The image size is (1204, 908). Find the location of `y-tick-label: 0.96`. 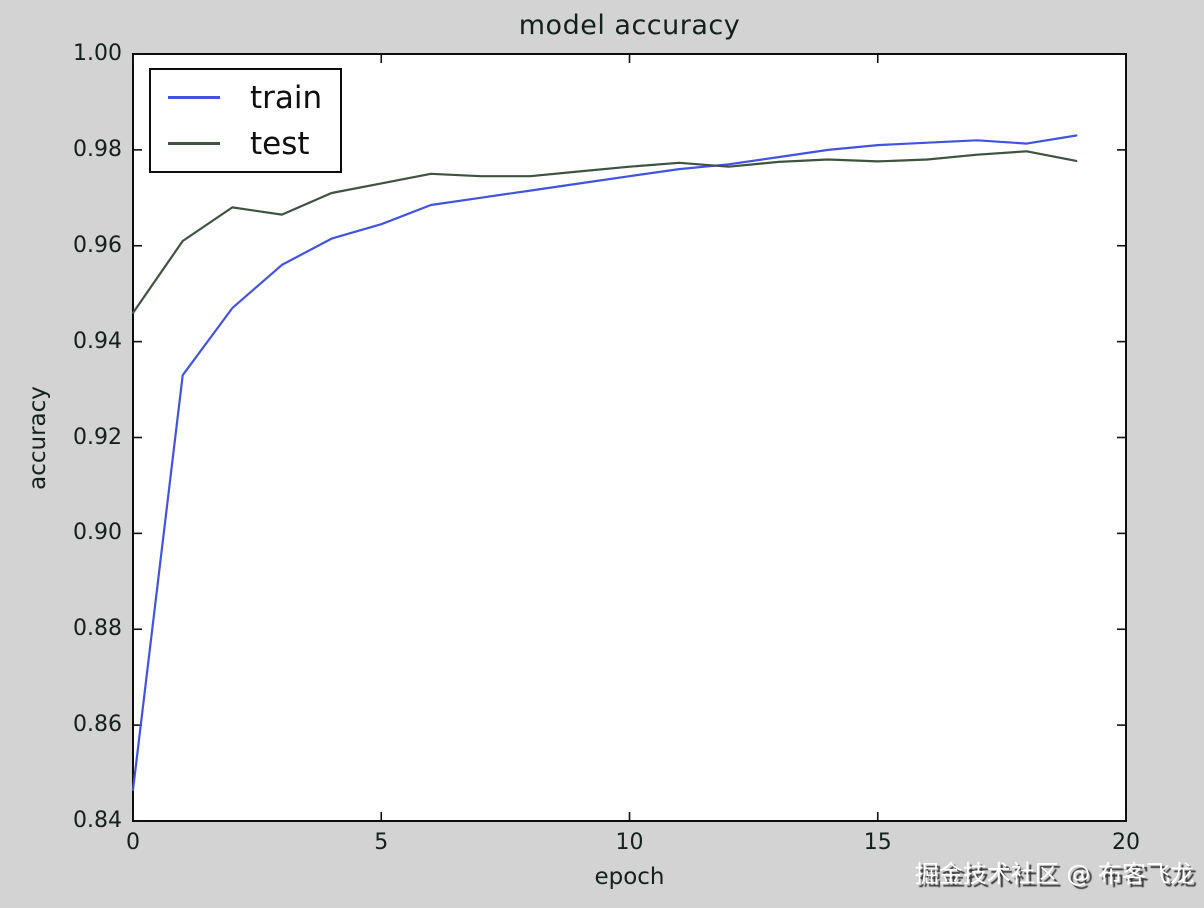

y-tick-label: 0.96 is located at coordinates (97, 245).